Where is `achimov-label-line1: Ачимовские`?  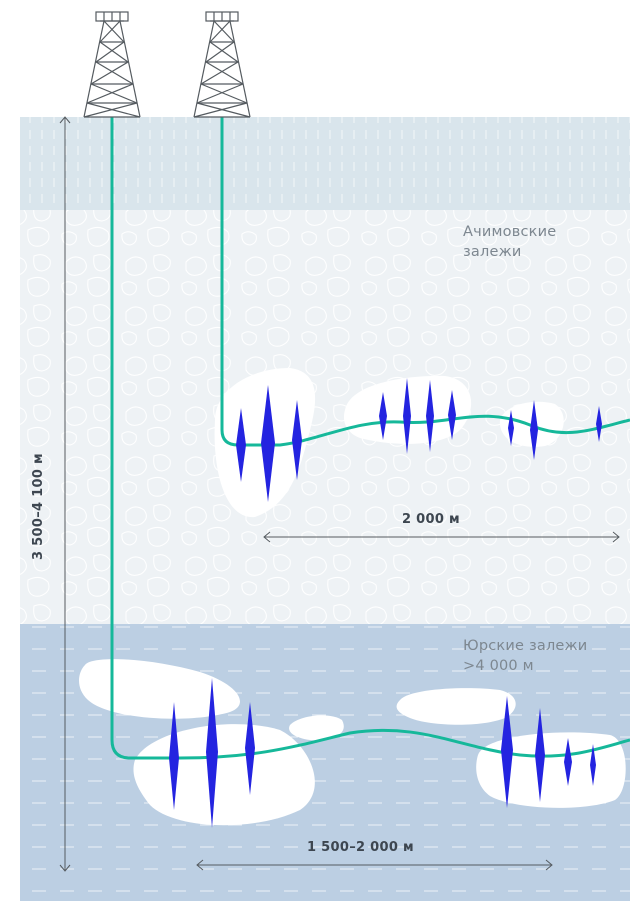 achimov-label-line1: Ачимовские is located at coordinates (510, 232).